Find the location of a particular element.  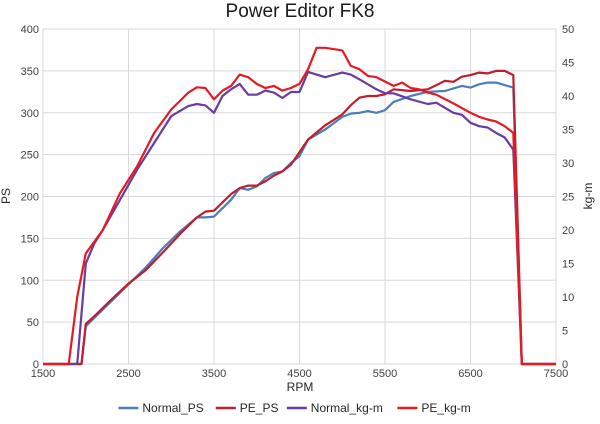

y2-tick-label: 35 is located at coordinates (568, 131).